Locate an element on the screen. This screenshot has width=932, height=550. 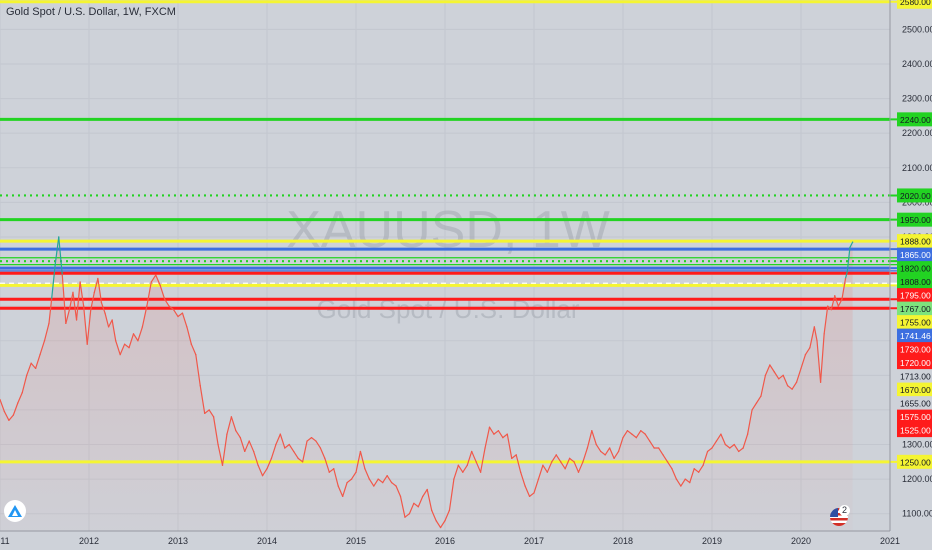
price-label: 1950.00 is located at coordinates (915, 220).